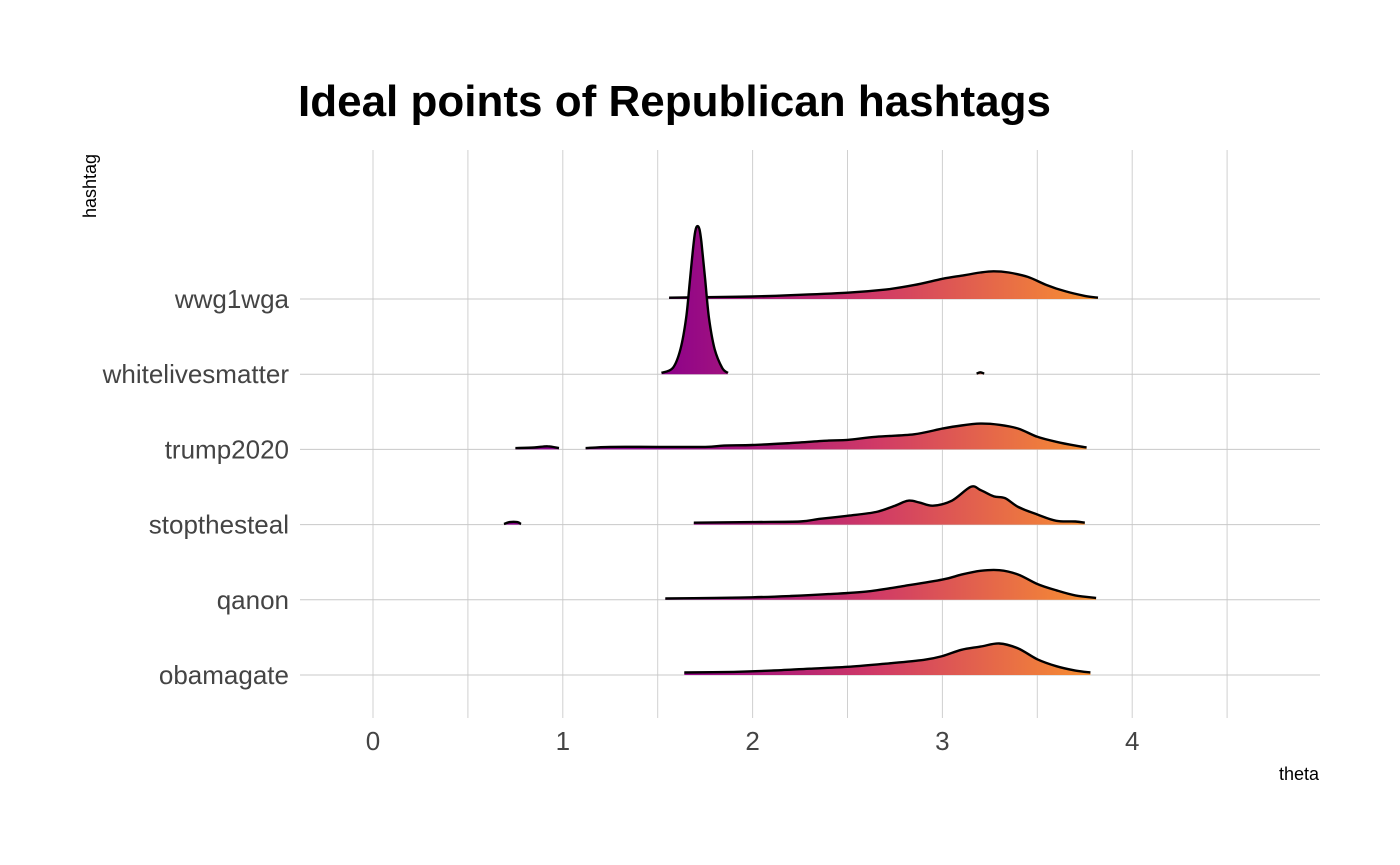 The image size is (1400, 865). Describe the element at coordinates (1132, 741) in the screenshot. I see `x-tick-label: 4` at that location.